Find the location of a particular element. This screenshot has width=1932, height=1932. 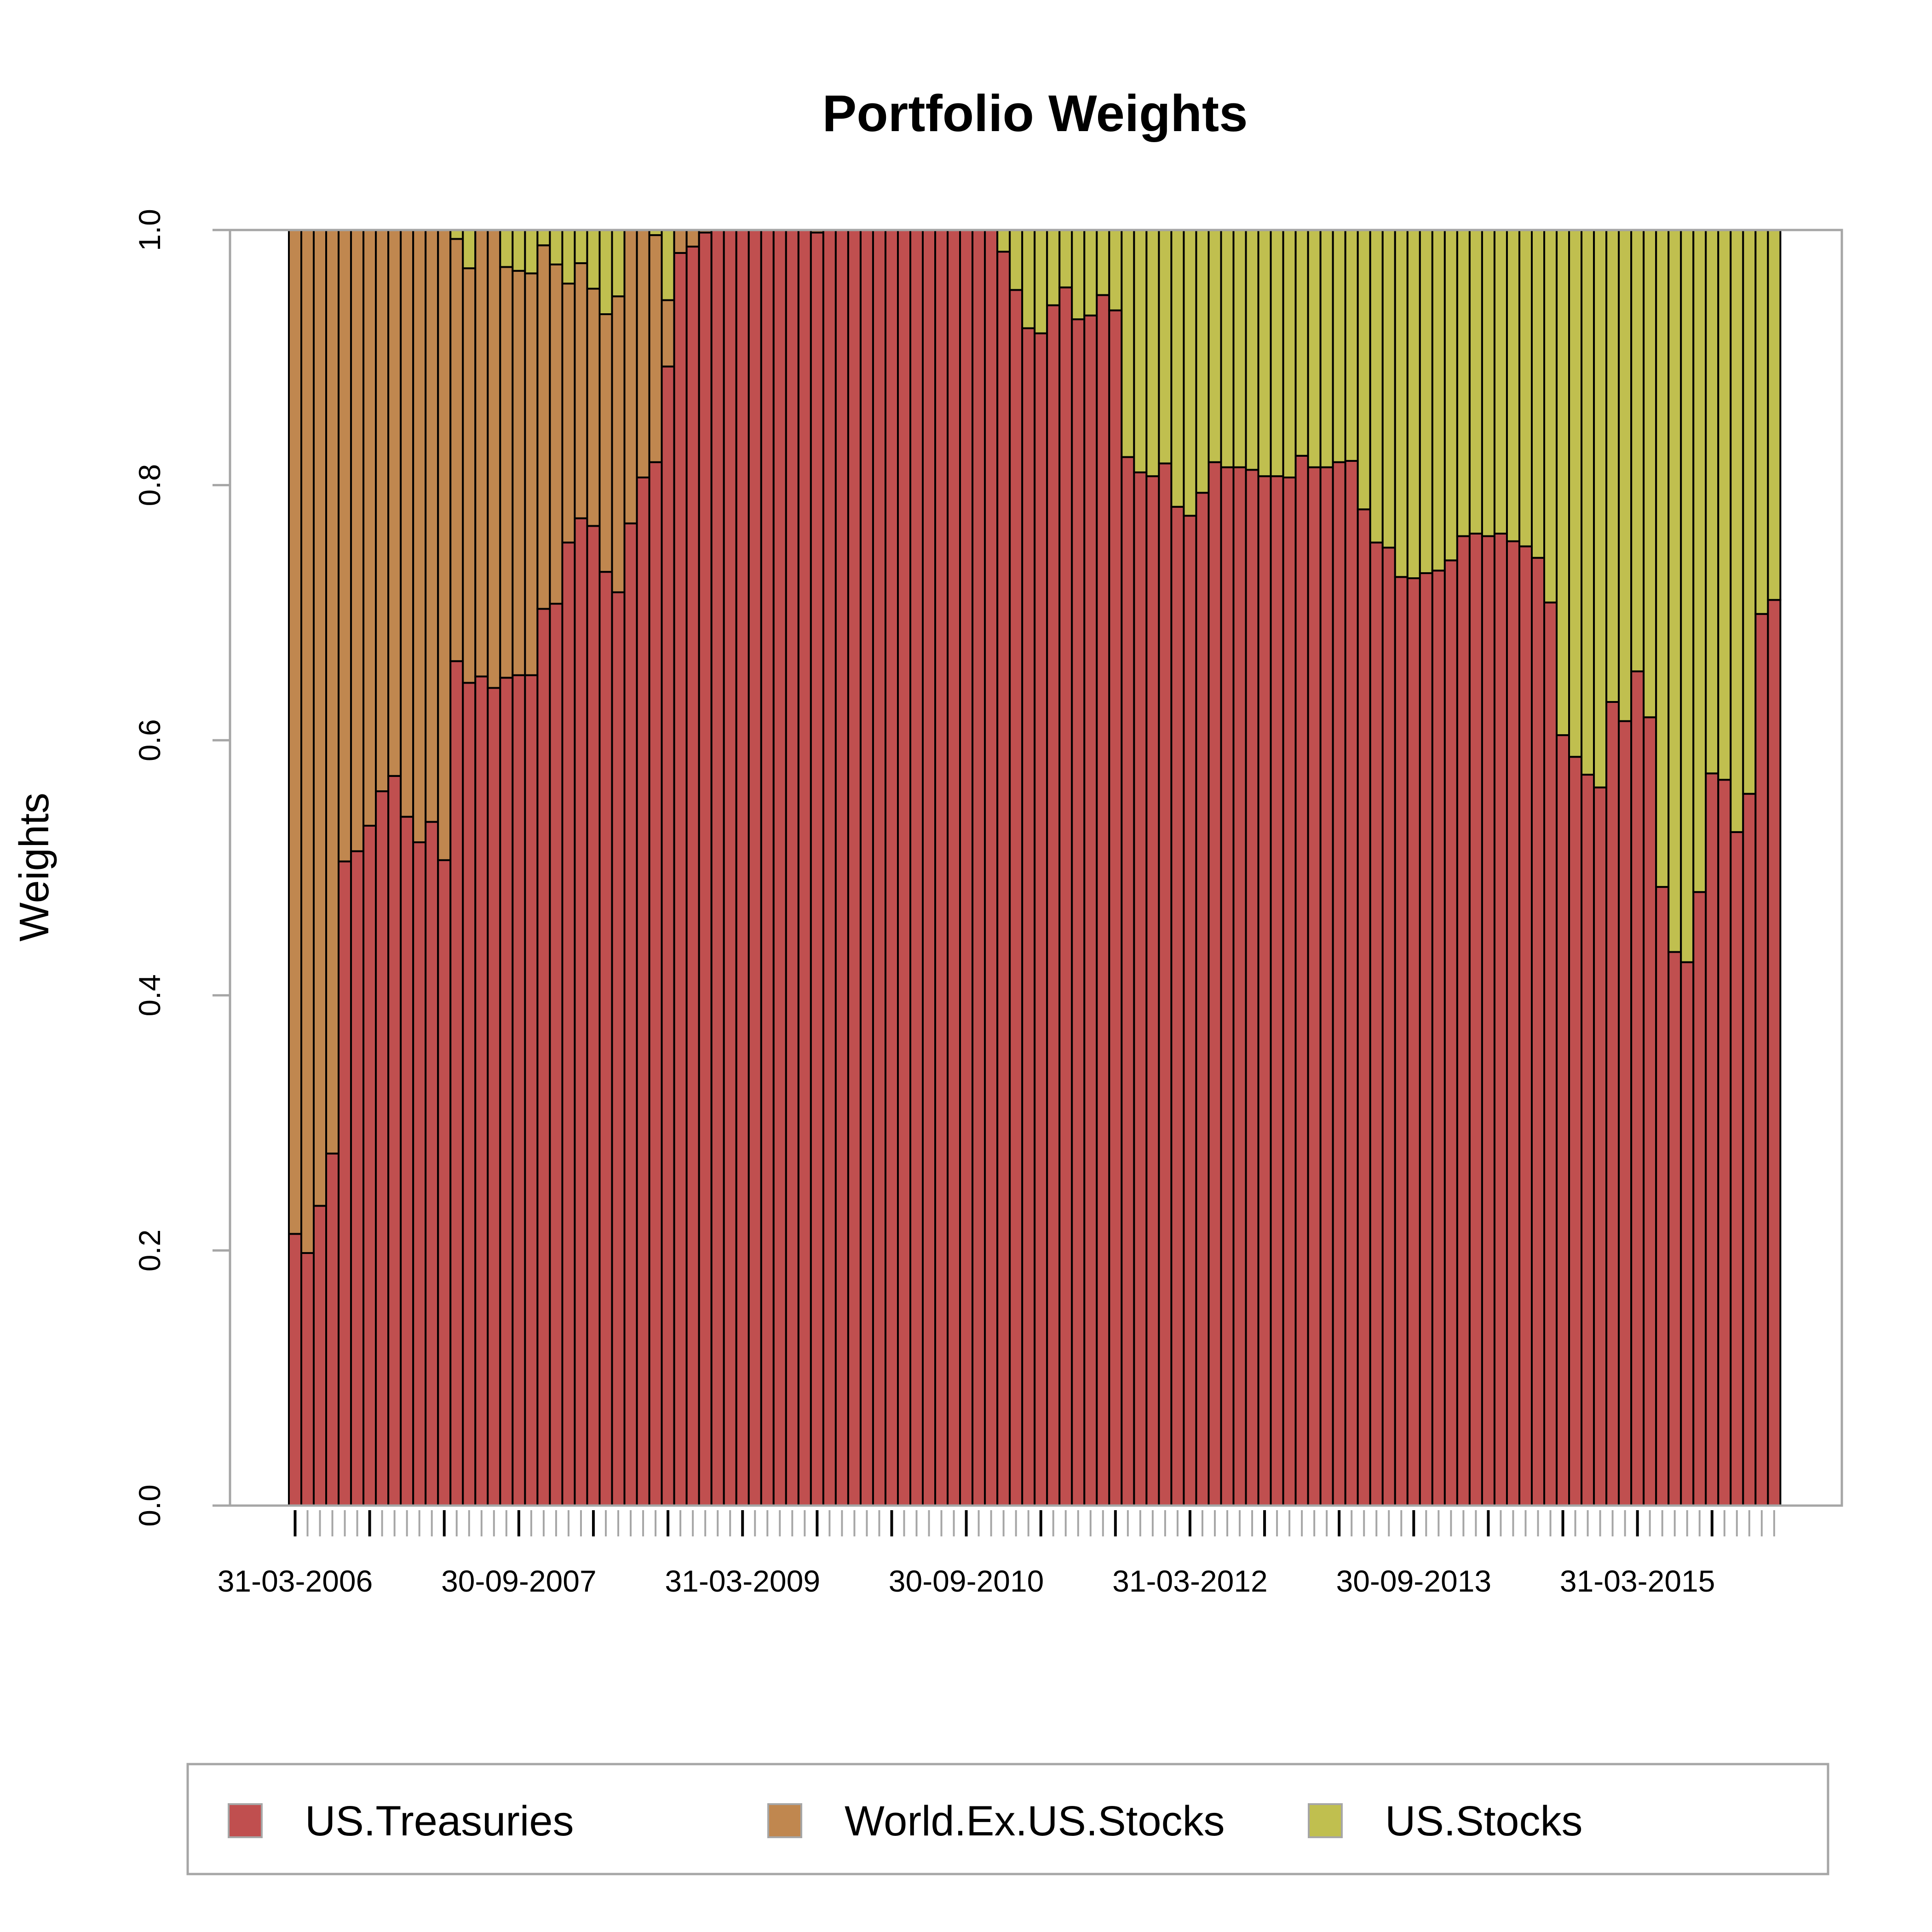

x-tick-label: 31-03-2009 is located at coordinates (742, 1581).